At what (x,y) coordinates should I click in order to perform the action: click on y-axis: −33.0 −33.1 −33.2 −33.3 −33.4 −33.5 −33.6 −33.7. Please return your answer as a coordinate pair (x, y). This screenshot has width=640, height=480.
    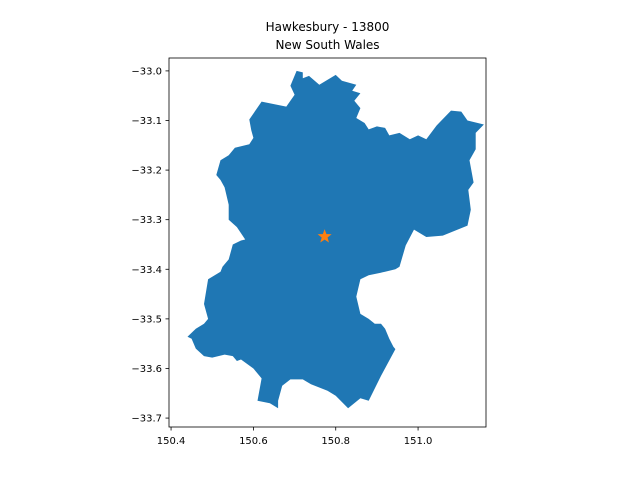
    Looking at the image, I should click on (150, 245).